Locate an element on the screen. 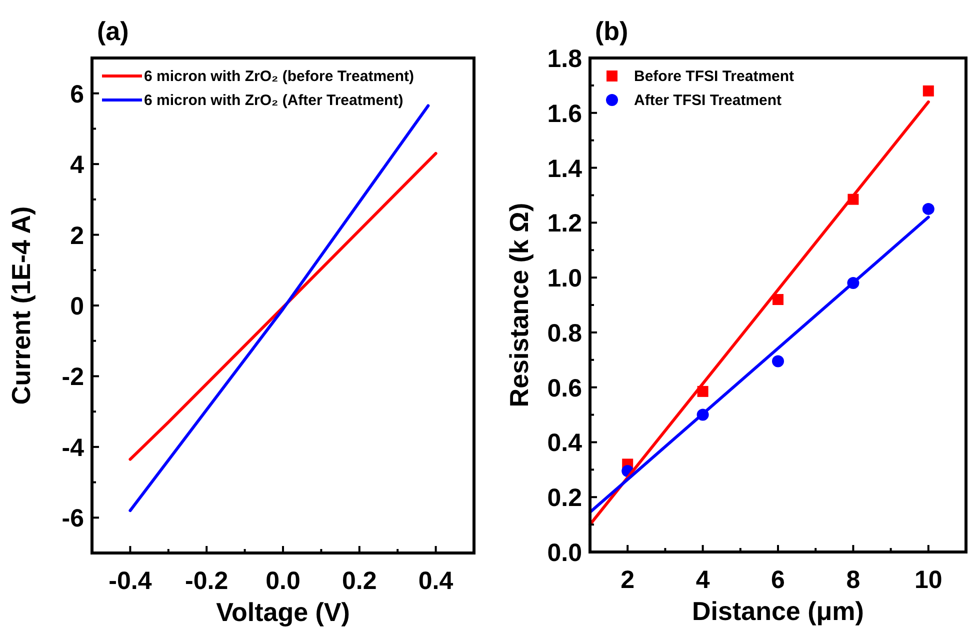  x-tick-label: 2 is located at coordinates (627, 580).